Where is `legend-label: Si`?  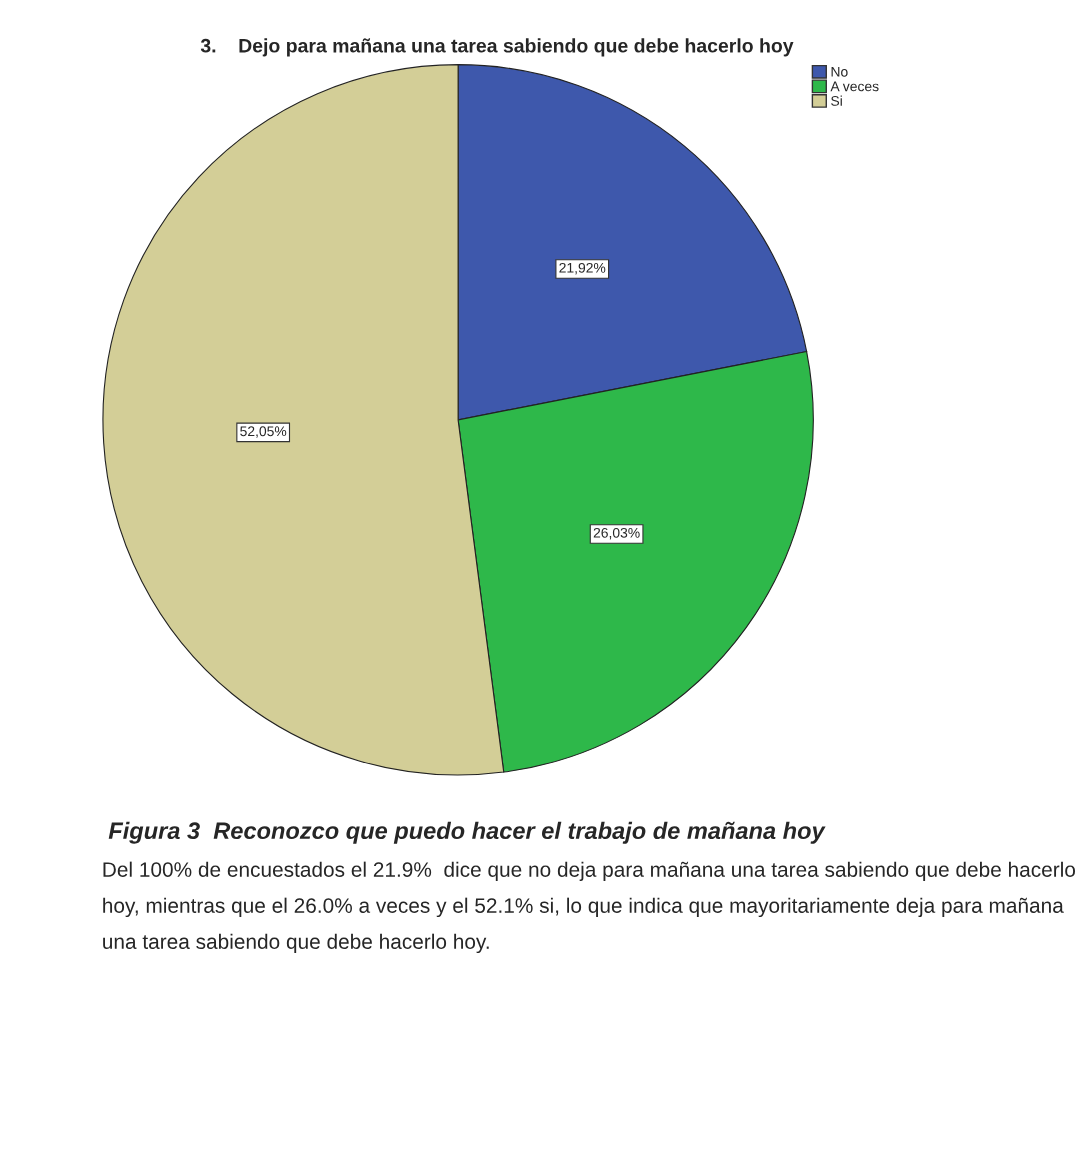
legend-label: Si is located at coordinates (836, 100).